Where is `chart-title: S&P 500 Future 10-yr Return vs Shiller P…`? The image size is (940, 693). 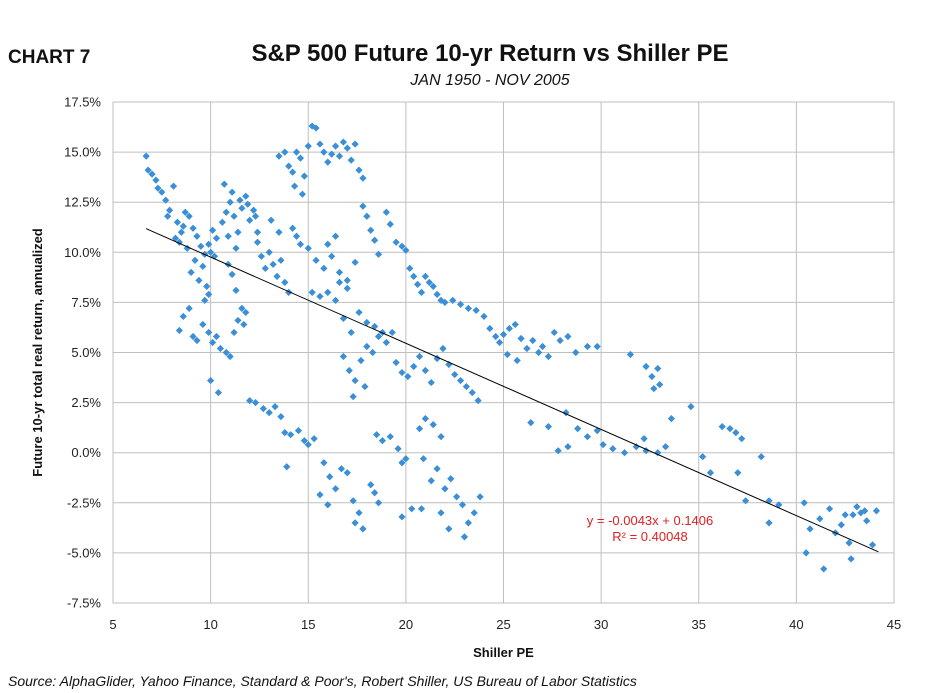
chart-title: S&P 500 Future 10-yr Return vs Shiller P… is located at coordinates (490, 53).